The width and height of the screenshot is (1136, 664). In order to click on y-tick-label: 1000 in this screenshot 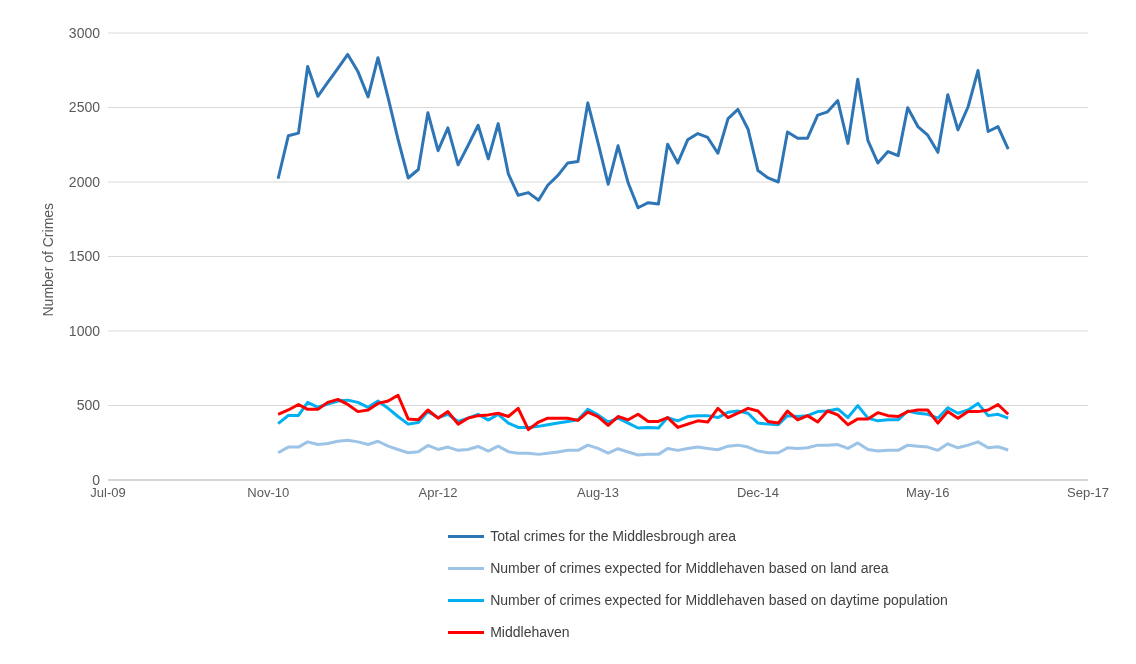, I will do `click(84, 330)`.